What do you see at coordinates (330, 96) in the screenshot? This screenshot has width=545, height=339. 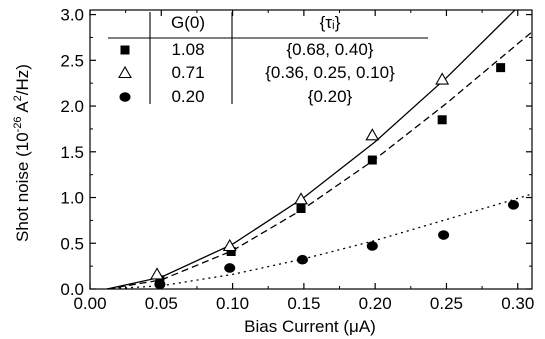 I see `legend-tau-value: {0.20}` at bounding box center [330, 96].